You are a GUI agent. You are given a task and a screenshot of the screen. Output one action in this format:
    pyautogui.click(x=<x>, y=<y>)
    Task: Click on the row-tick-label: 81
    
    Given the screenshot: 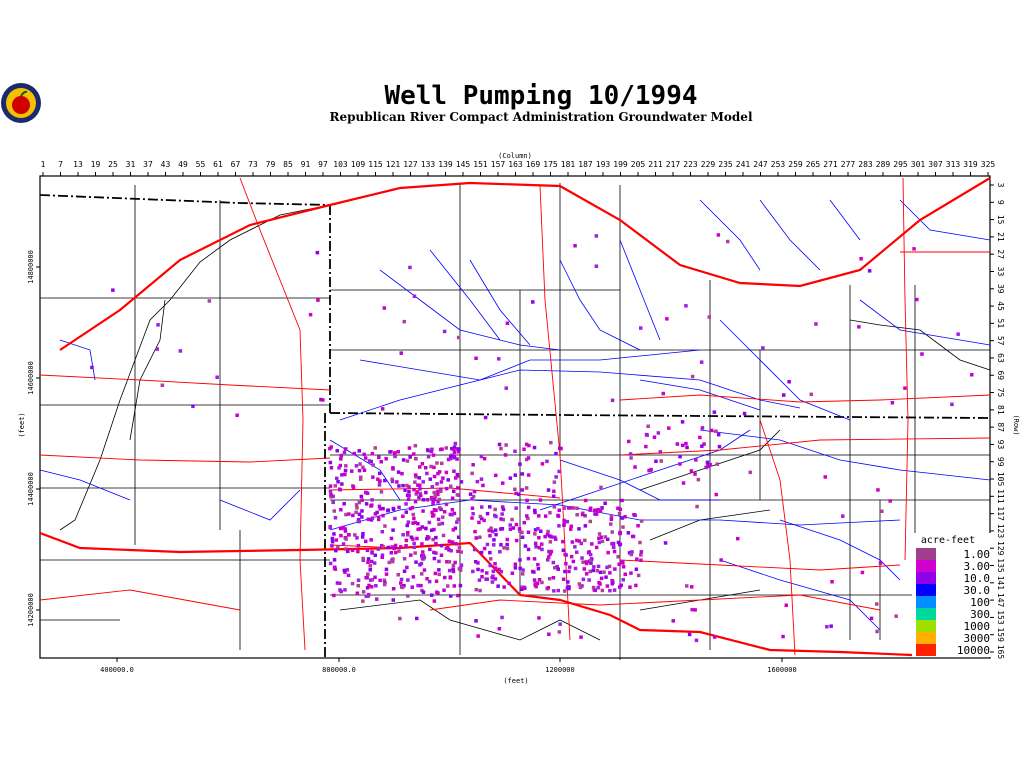 What is the action you would take?
    pyautogui.click(x=1000, y=410)
    